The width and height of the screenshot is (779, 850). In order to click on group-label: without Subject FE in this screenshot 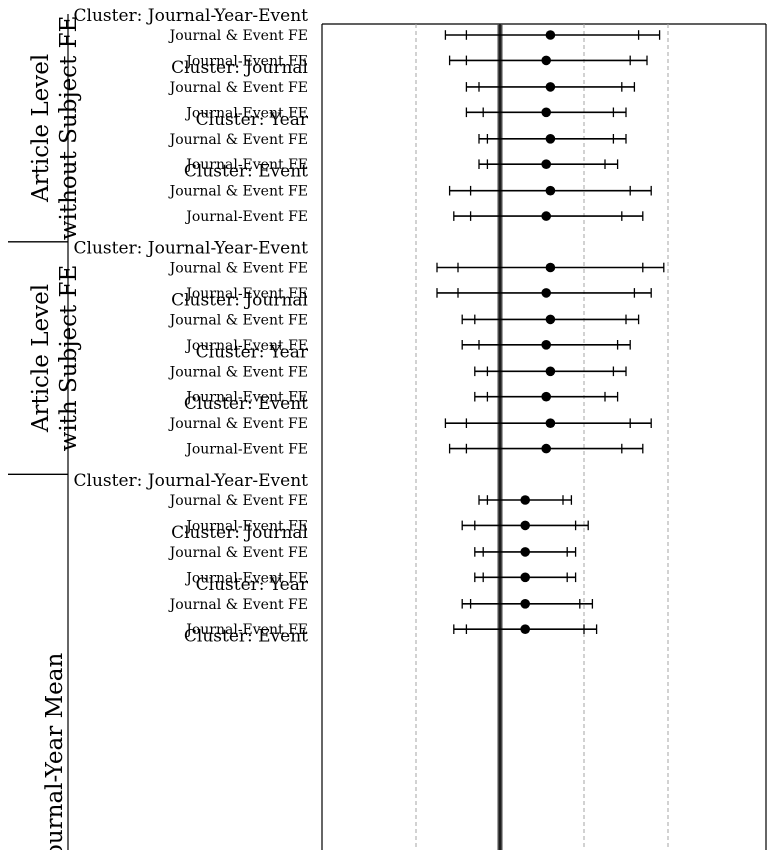, I will do `click(69, 128)`.